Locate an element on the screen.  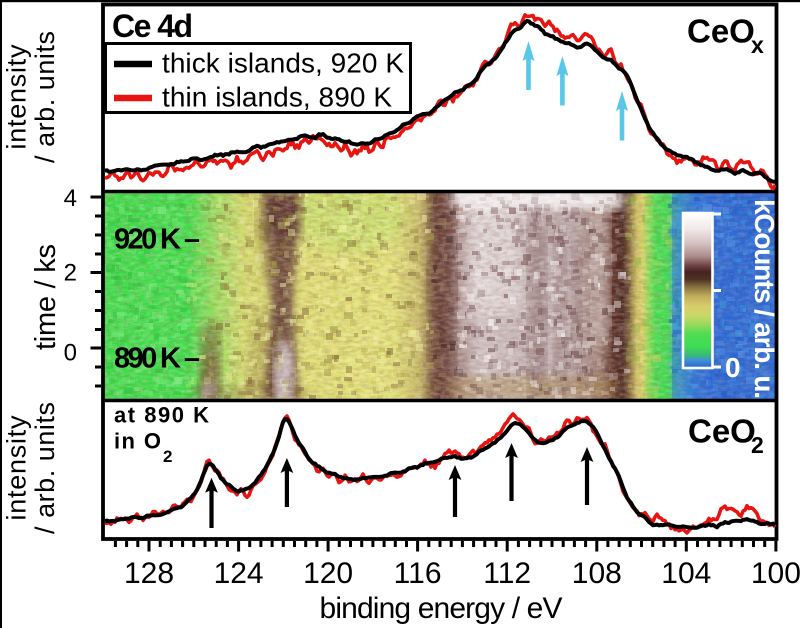
svg-text: at 890 K is located at coordinates (161, 415).